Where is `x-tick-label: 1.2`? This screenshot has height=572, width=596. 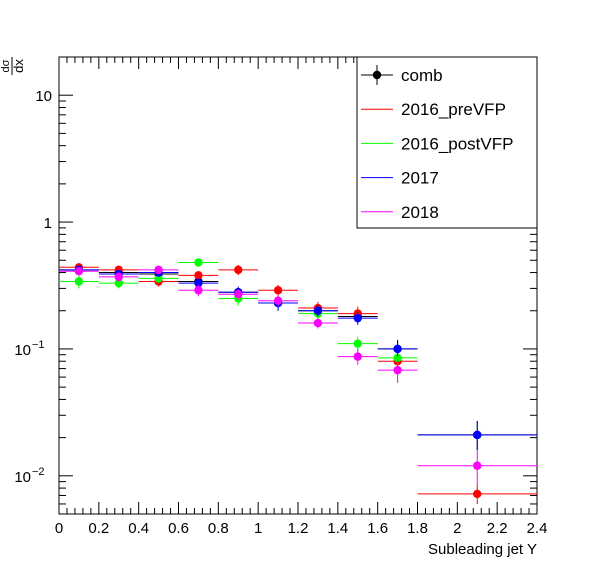 x-tick-label: 1.2 is located at coordinates (298, 528).